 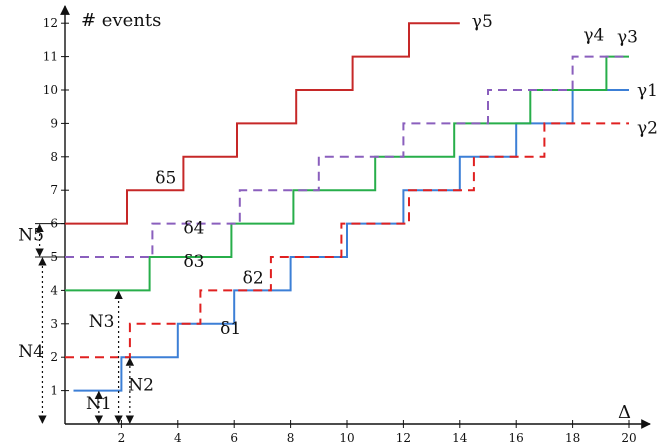 What do you see at coordinates (647, 128) in the screenshot?
I see `series-label-2: γ2` at bounding box center [647, 128].